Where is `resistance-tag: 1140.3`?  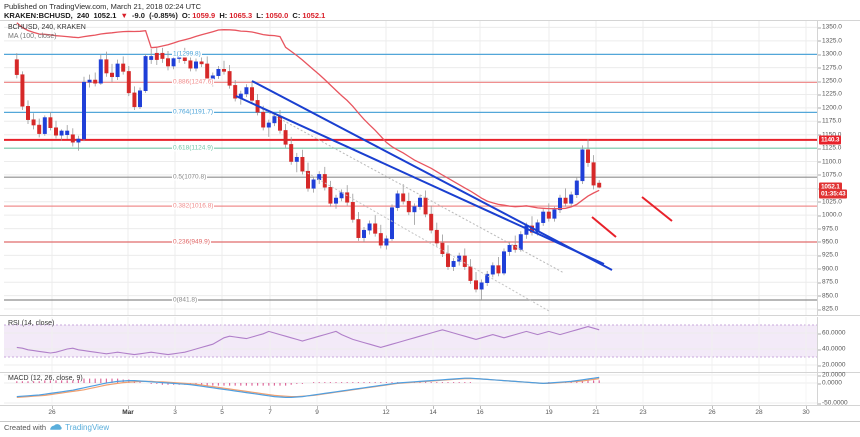
resistance-tag: 1140.3 is located at coordinates (830, 140).